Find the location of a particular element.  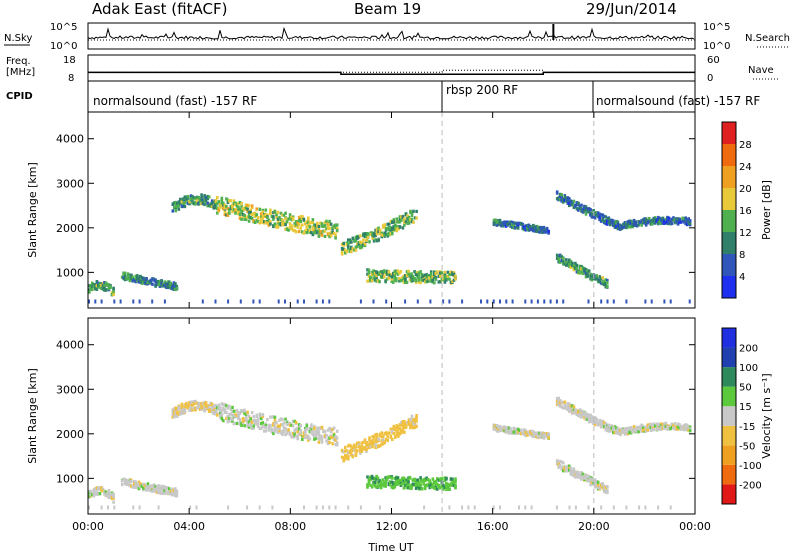

noise-right-label: N.Search is located at coordinates (767, 38).